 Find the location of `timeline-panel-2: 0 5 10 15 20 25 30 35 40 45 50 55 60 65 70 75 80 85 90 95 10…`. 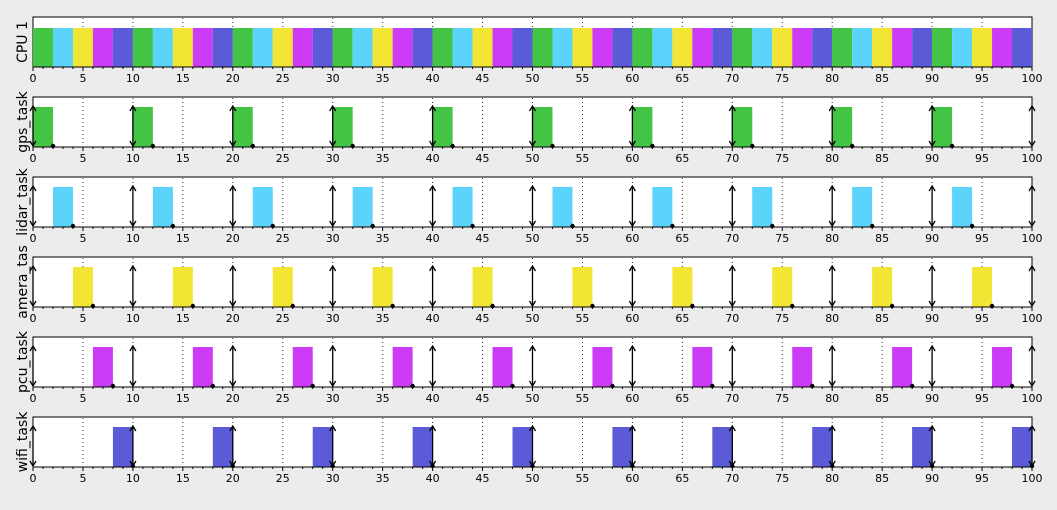

timeline-panel-2: 0 5 10 15 20 25 30 35 40 45 50 55 60 65 70 75 80 85 90 95 10… is located at coordinates (529, 206).